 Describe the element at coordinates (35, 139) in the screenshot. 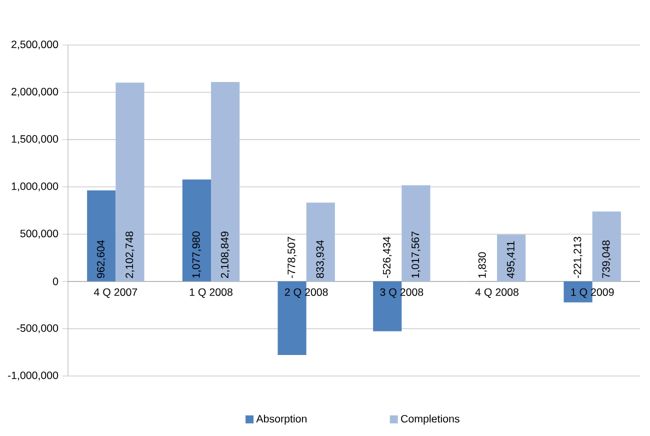

I see `y-tick-label: 1,500,000` at that location.